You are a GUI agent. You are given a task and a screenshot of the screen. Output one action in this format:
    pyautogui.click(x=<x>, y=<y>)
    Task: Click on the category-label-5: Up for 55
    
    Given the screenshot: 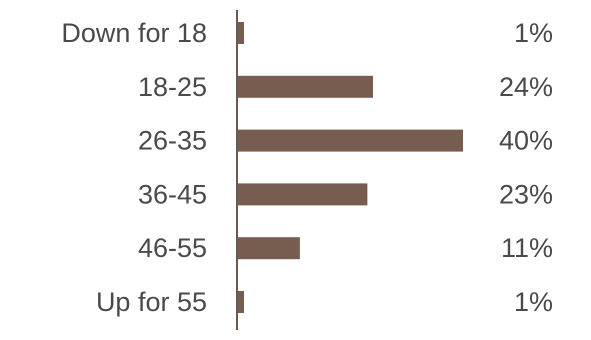 What is the action you would take?
    pyautogui.click(x=151, y=302)
    